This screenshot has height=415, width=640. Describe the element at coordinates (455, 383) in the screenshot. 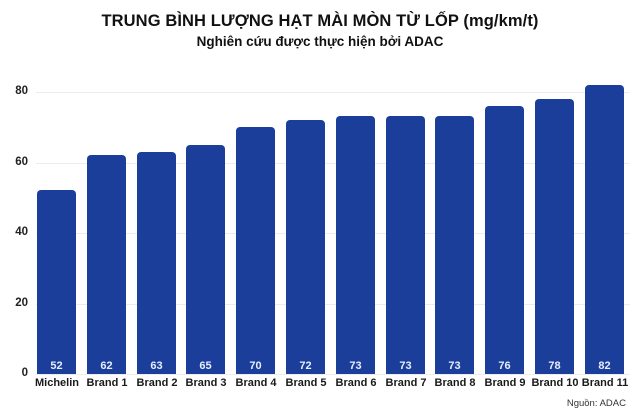

I see `x-tick-label: Brand 8` at that location.